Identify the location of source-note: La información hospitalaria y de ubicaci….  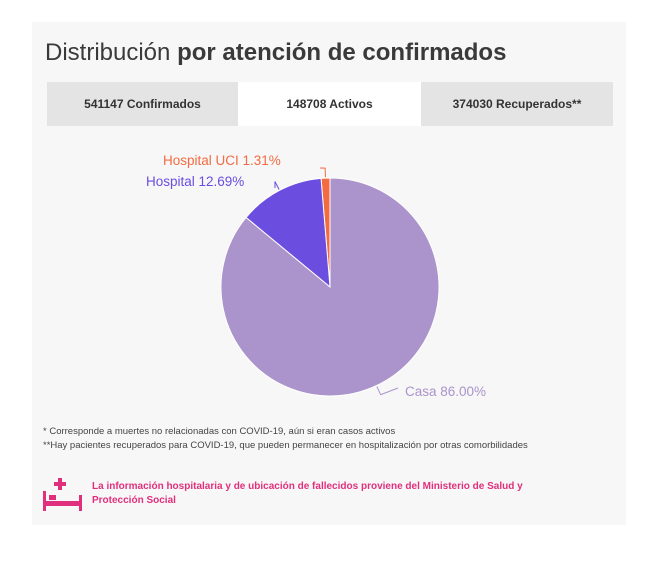
(307, 495).